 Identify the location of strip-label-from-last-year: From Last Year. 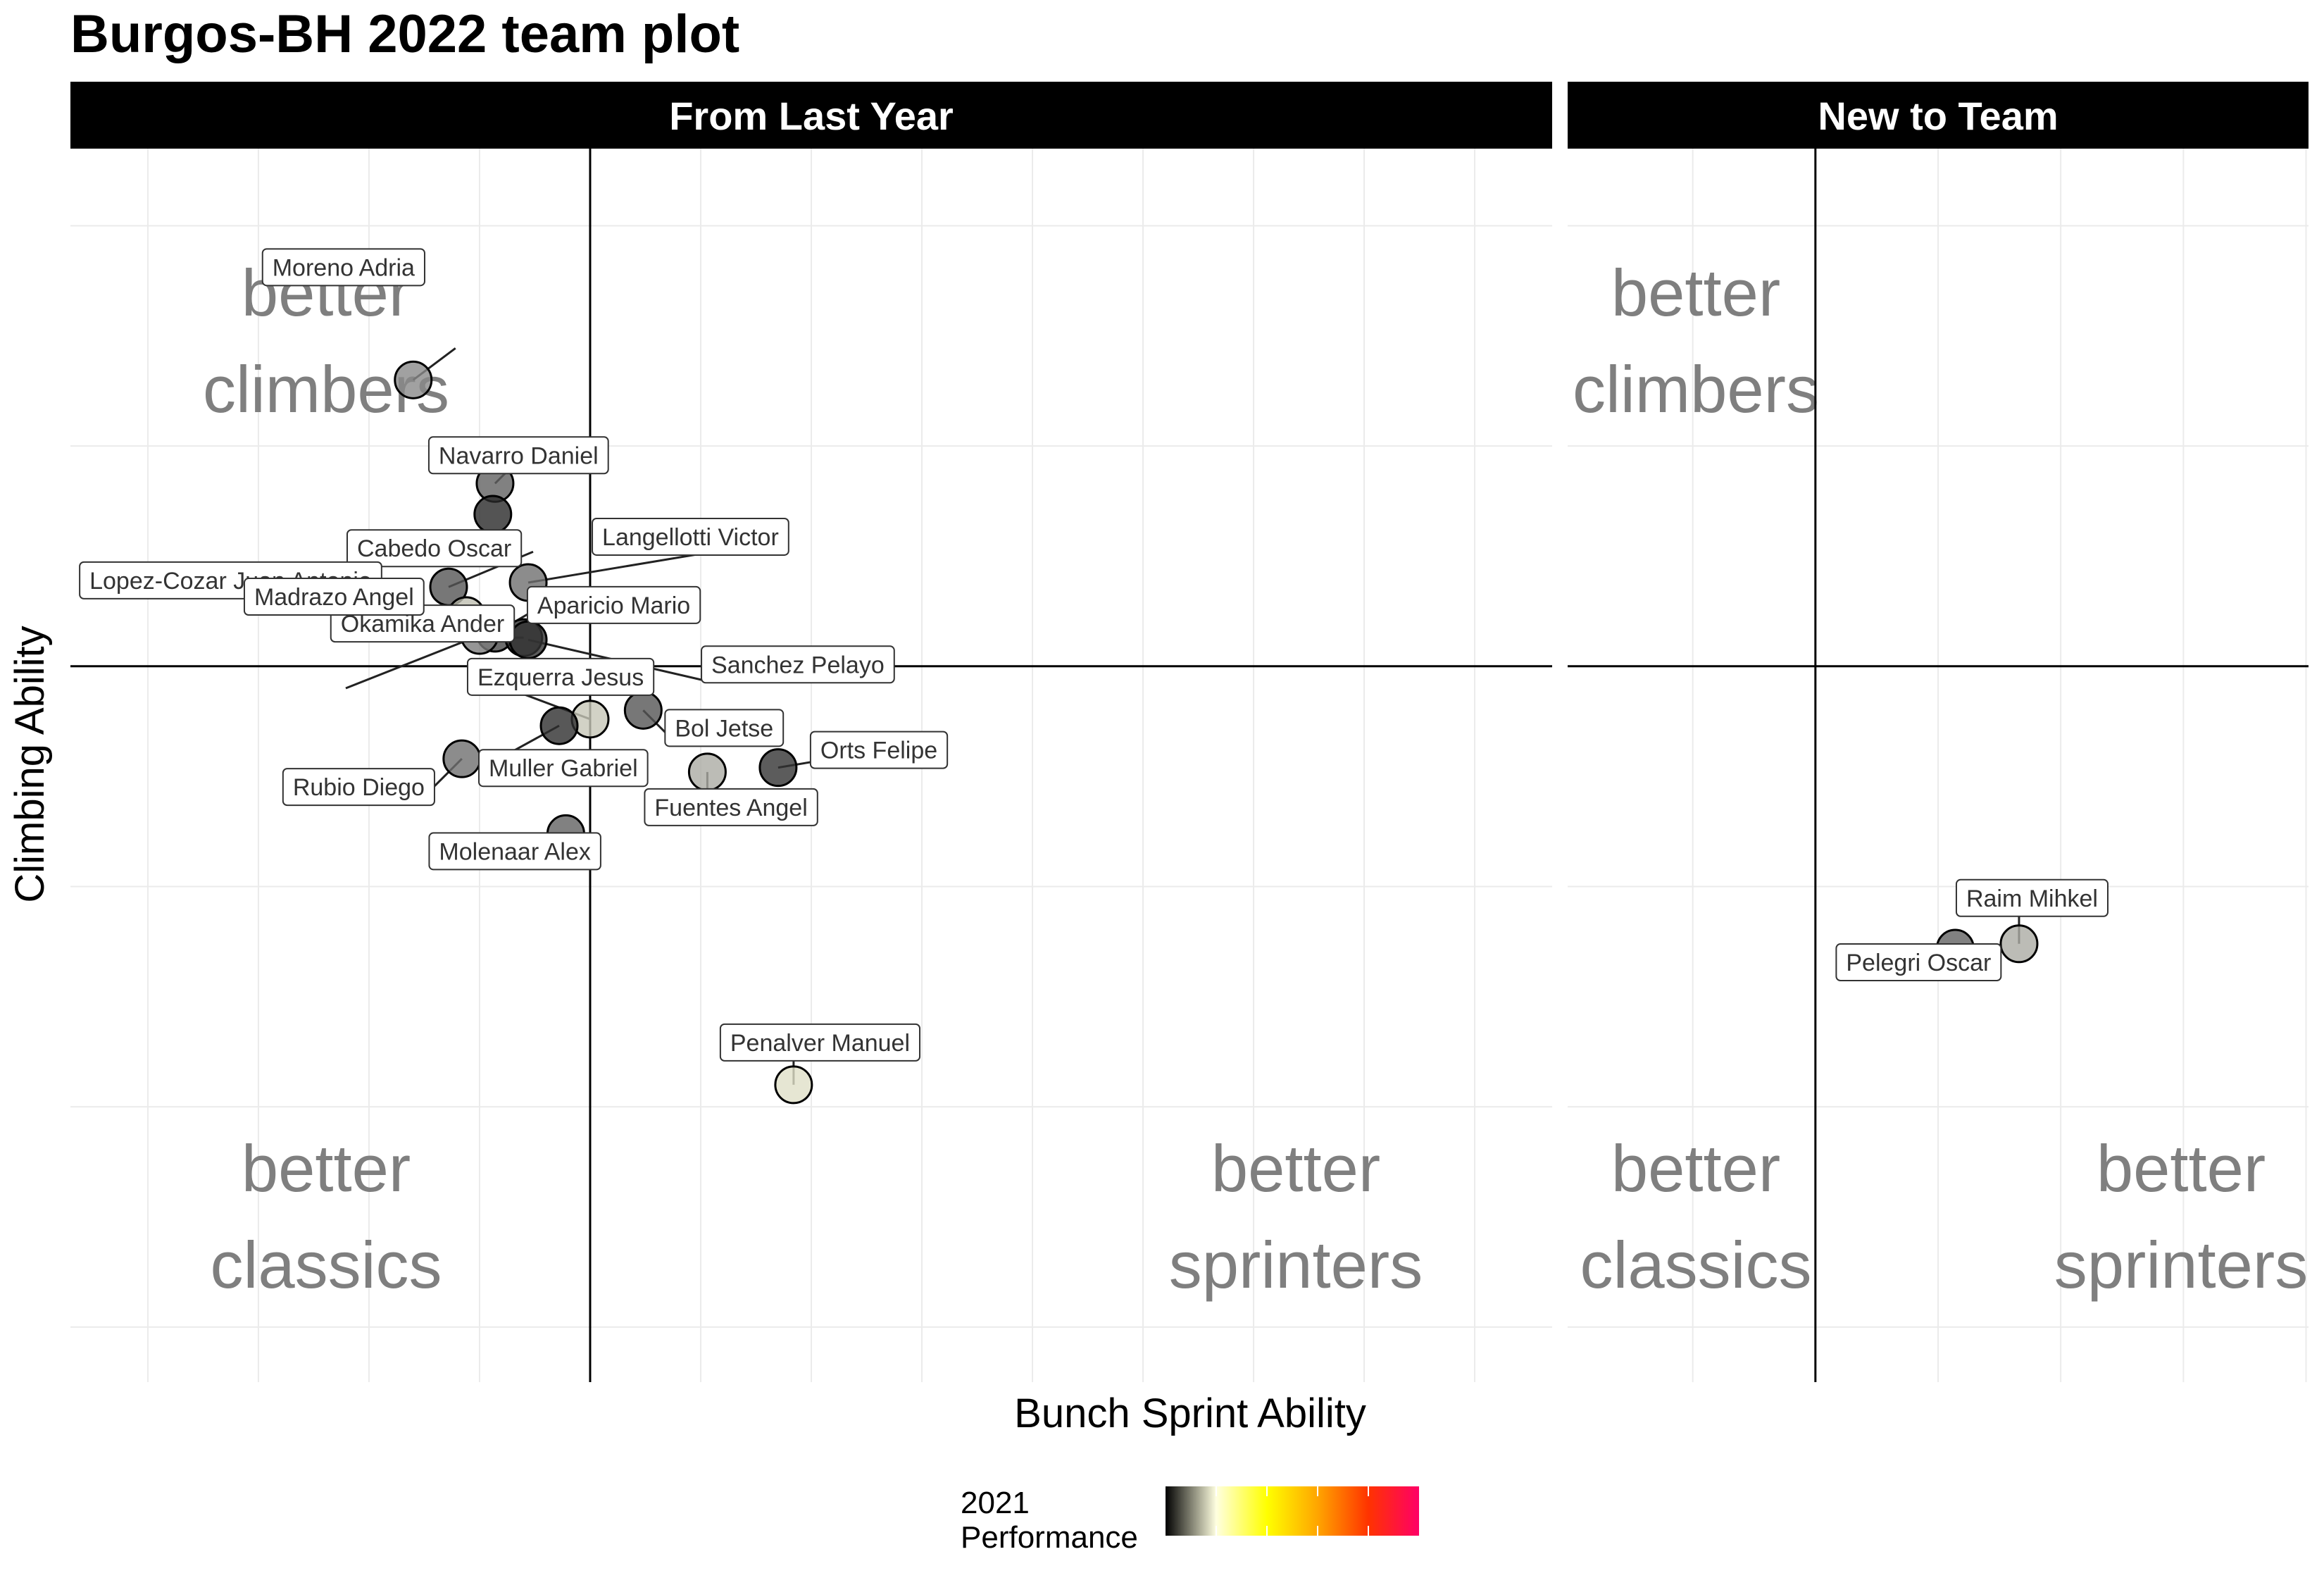
(811, 116).